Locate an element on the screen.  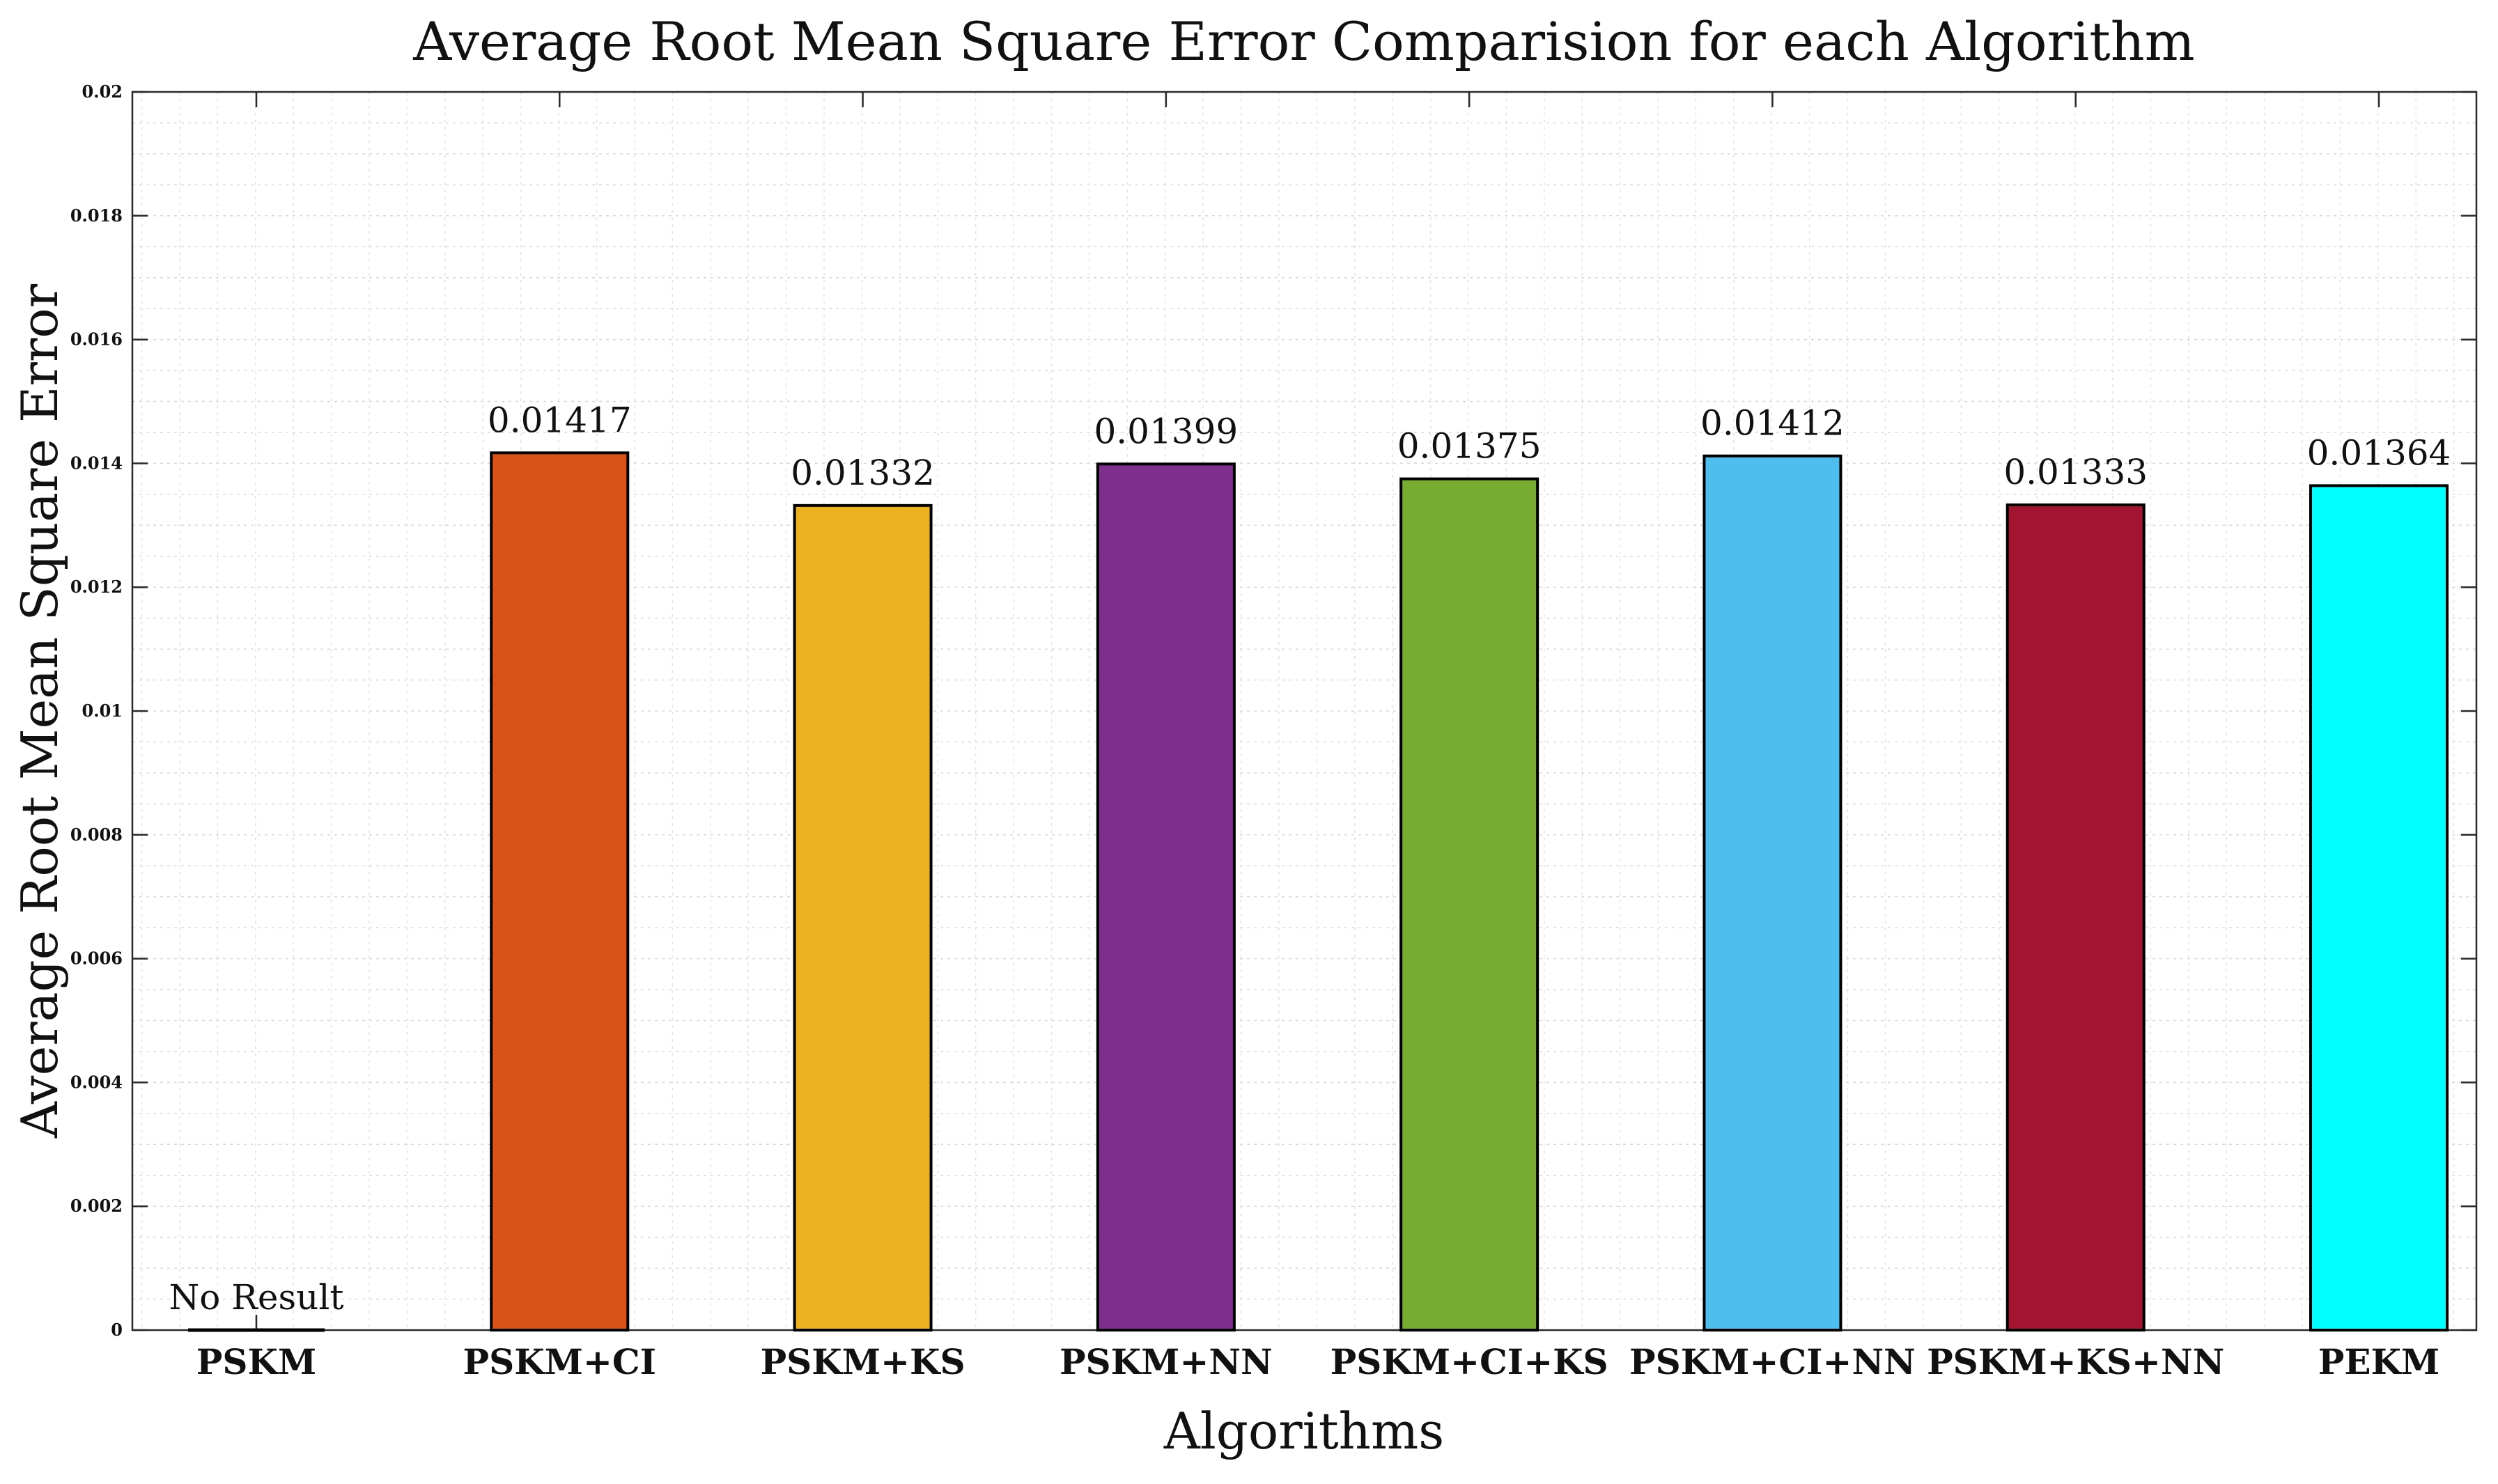
y-tick-label: 0.008 is located at coordinates (96, 835).